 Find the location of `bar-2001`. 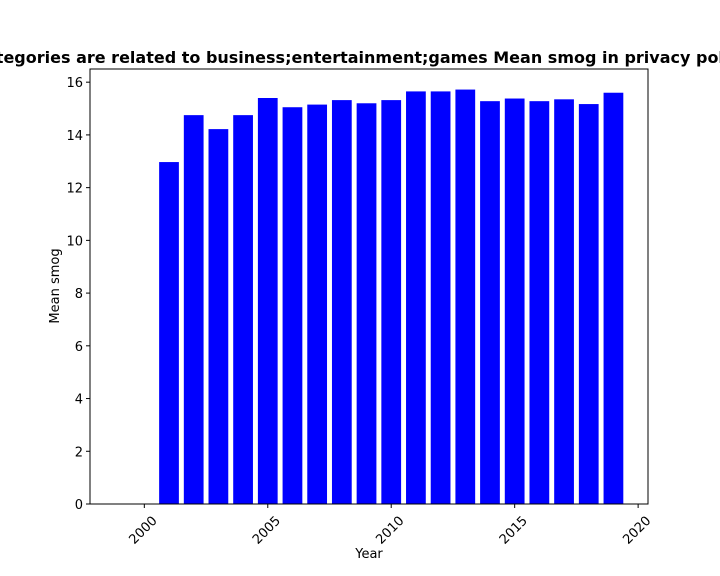

bar-2001 is located at coordinates (169, 333).